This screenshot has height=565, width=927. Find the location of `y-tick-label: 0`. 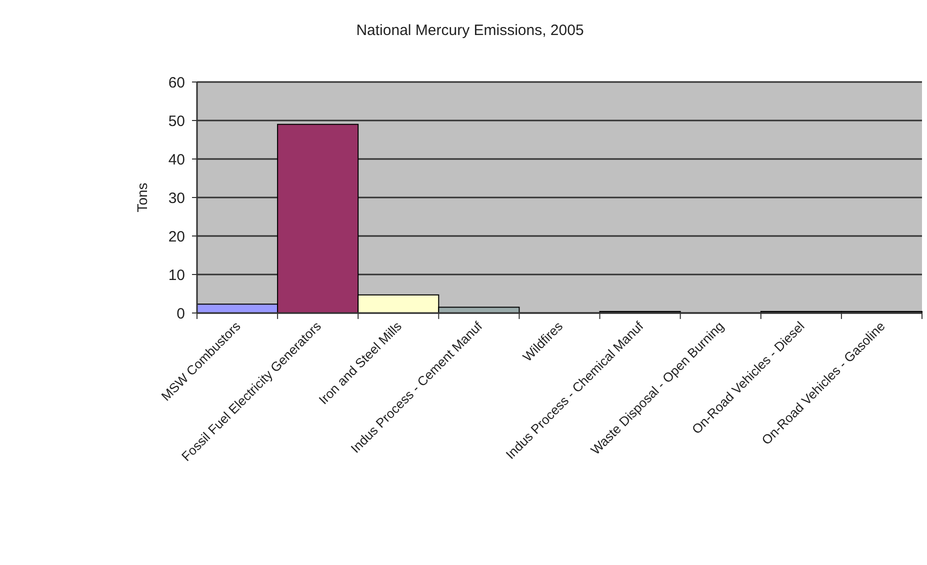

y-tick-label: 0 is located at coordinates (180, 313).